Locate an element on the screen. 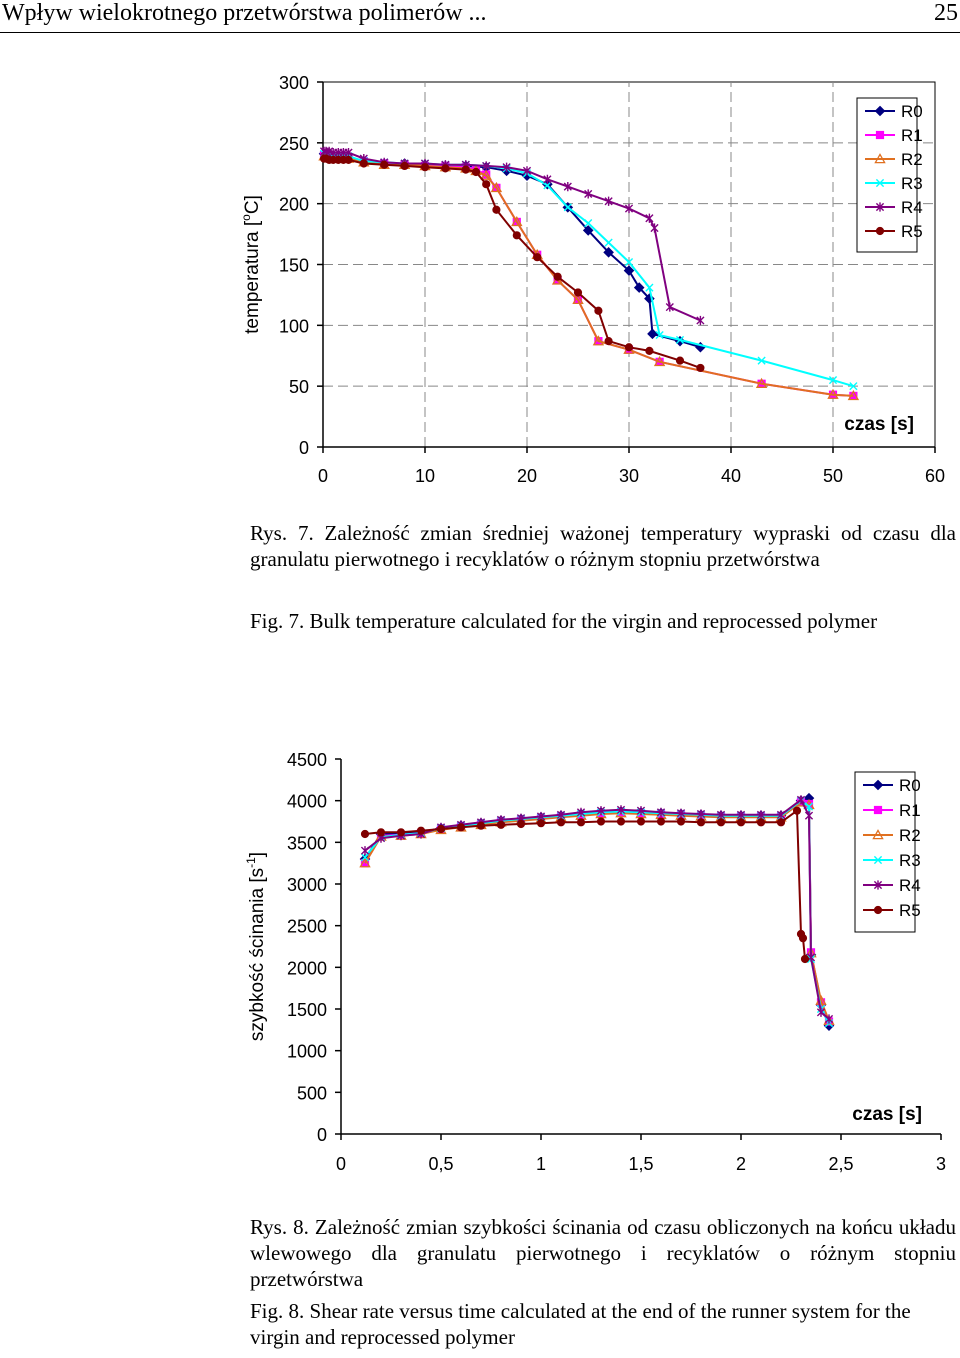 This screenshot has height=1358, width=960. x-tick-label: 20 is located at coordinates (527, 476).